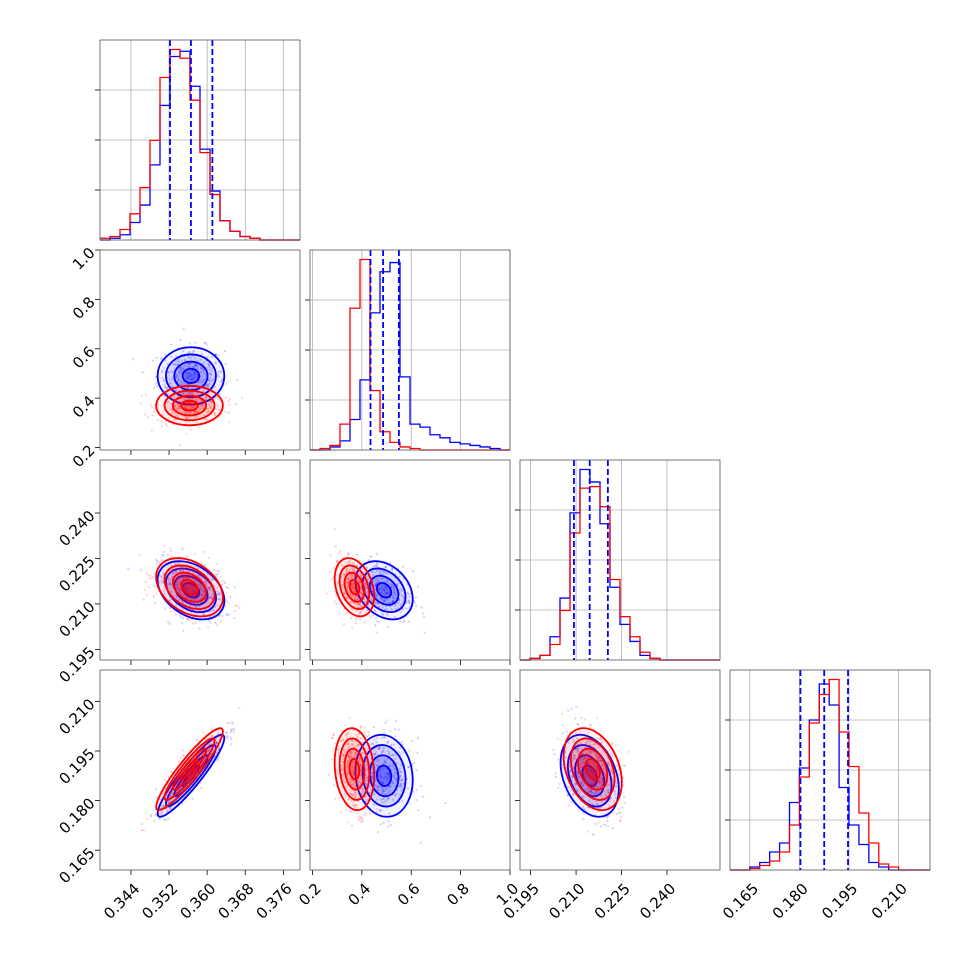 The height and width of the screenshot is (970, 970). I want to click on panel-frame, so click(200, 140).